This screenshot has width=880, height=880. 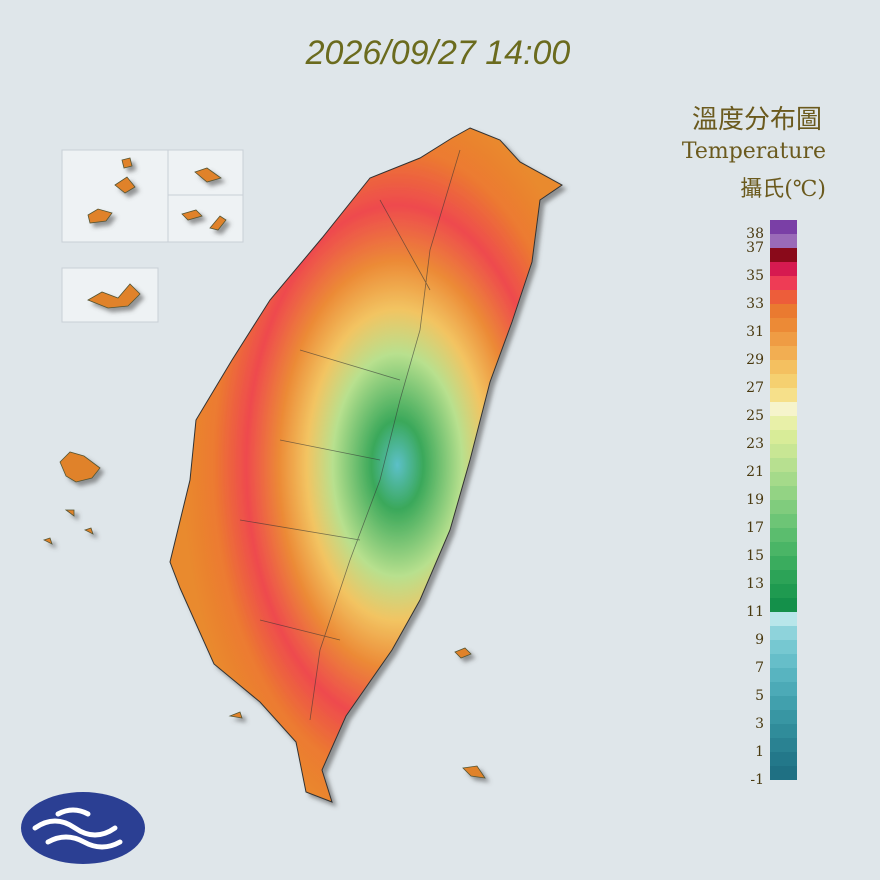 What do you see at coordinates (755, 388) in the screenshot?
I see `legend-tick-label: 27` at bounding box center [755, 388].